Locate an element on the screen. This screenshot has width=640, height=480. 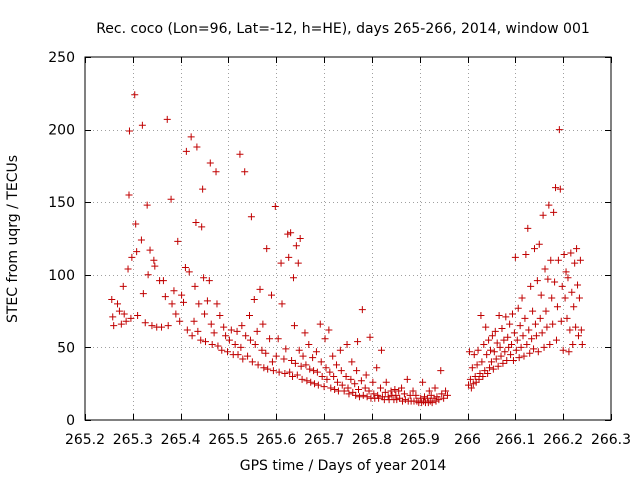
y-axis-label: STEC from uqrg / TECUs is located at coordinates (13, 239).